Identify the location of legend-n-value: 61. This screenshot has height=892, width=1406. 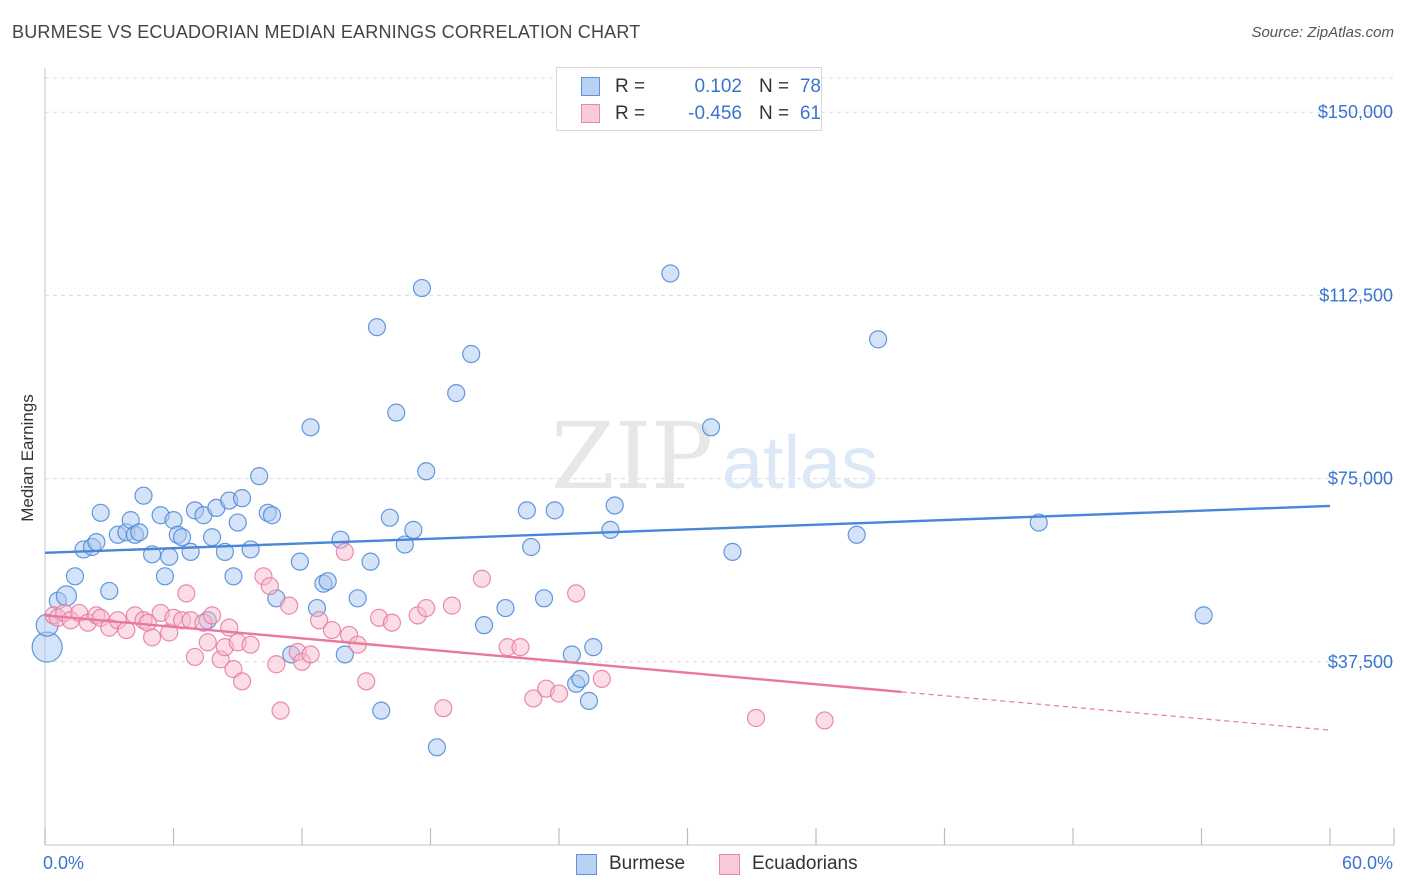
(810, 113).